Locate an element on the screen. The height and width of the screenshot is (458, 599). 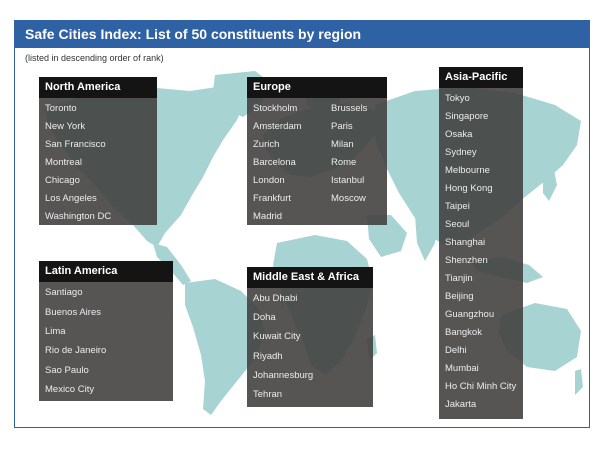
city-label: Los Angeles is located at coordinates (71, 198).